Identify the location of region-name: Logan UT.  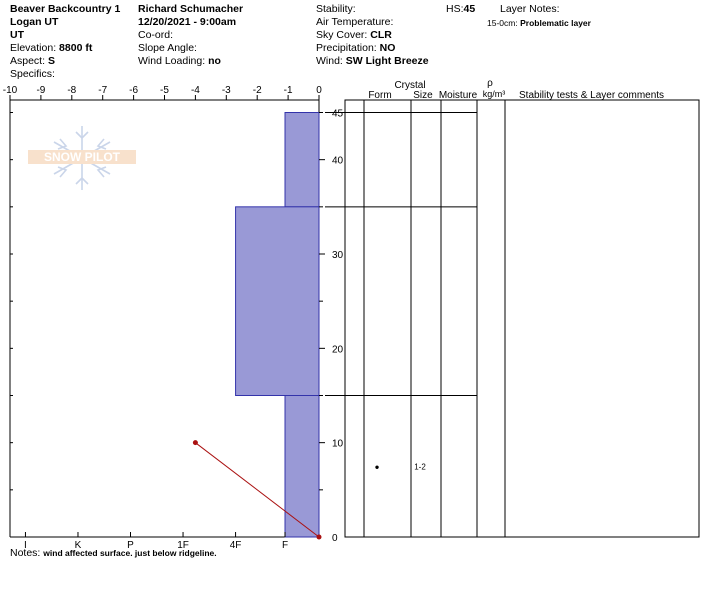
(34, 22).